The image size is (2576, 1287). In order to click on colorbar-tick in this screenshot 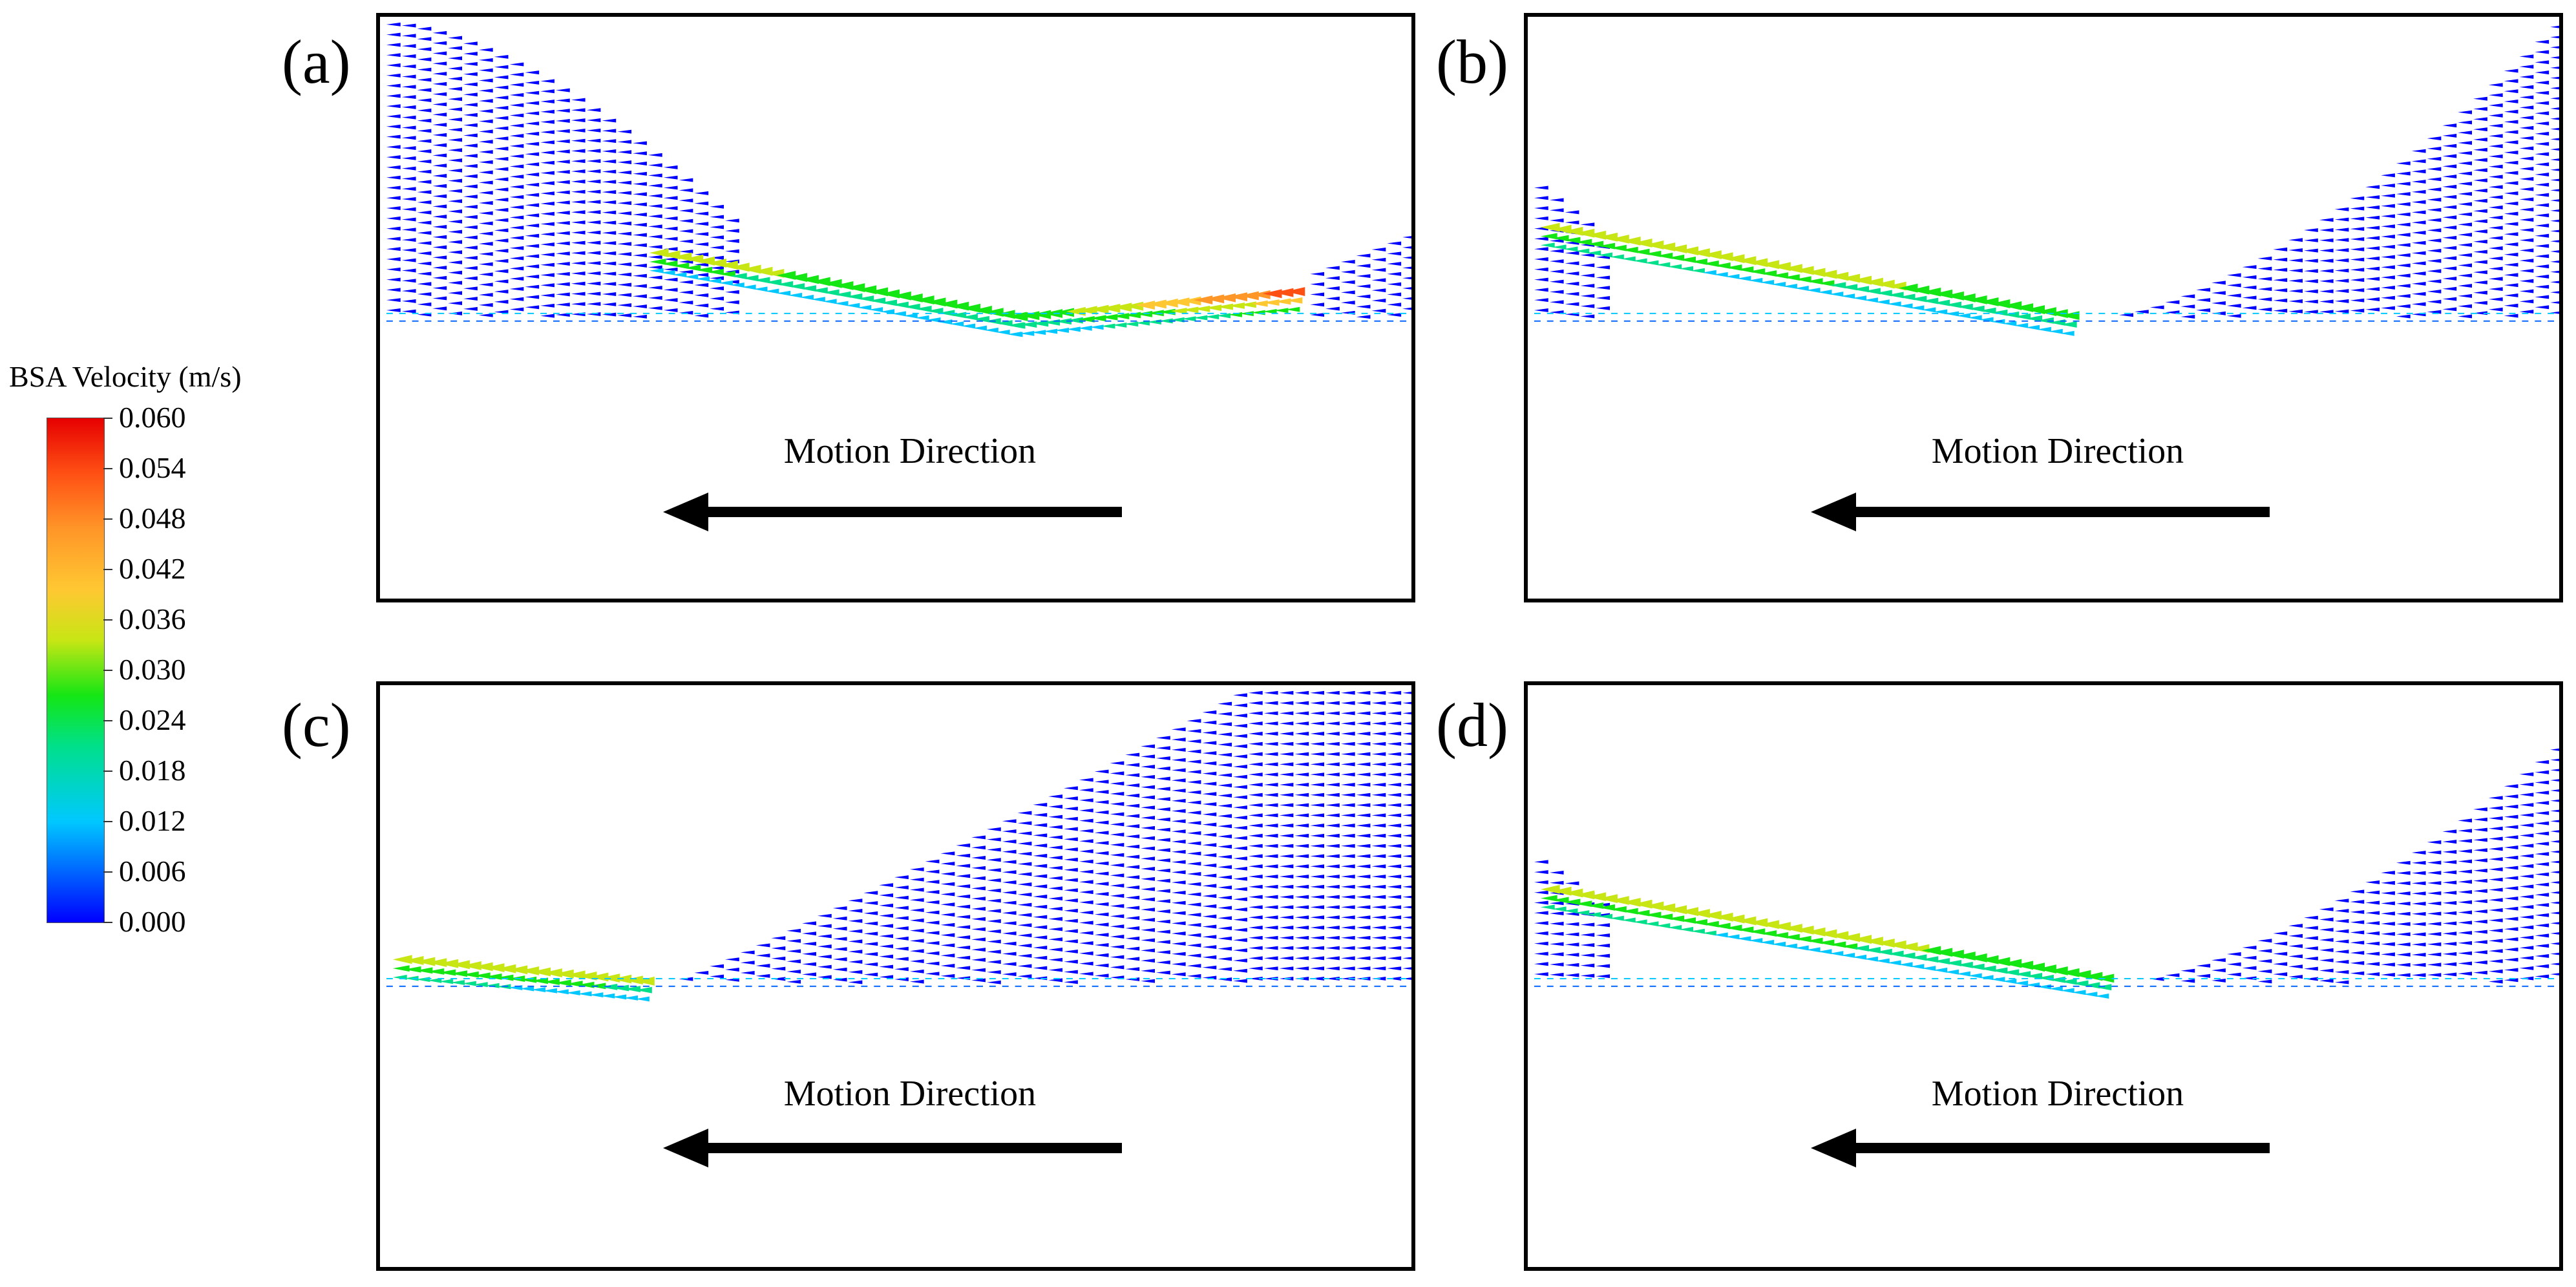, I will do `click(107, 519)`.